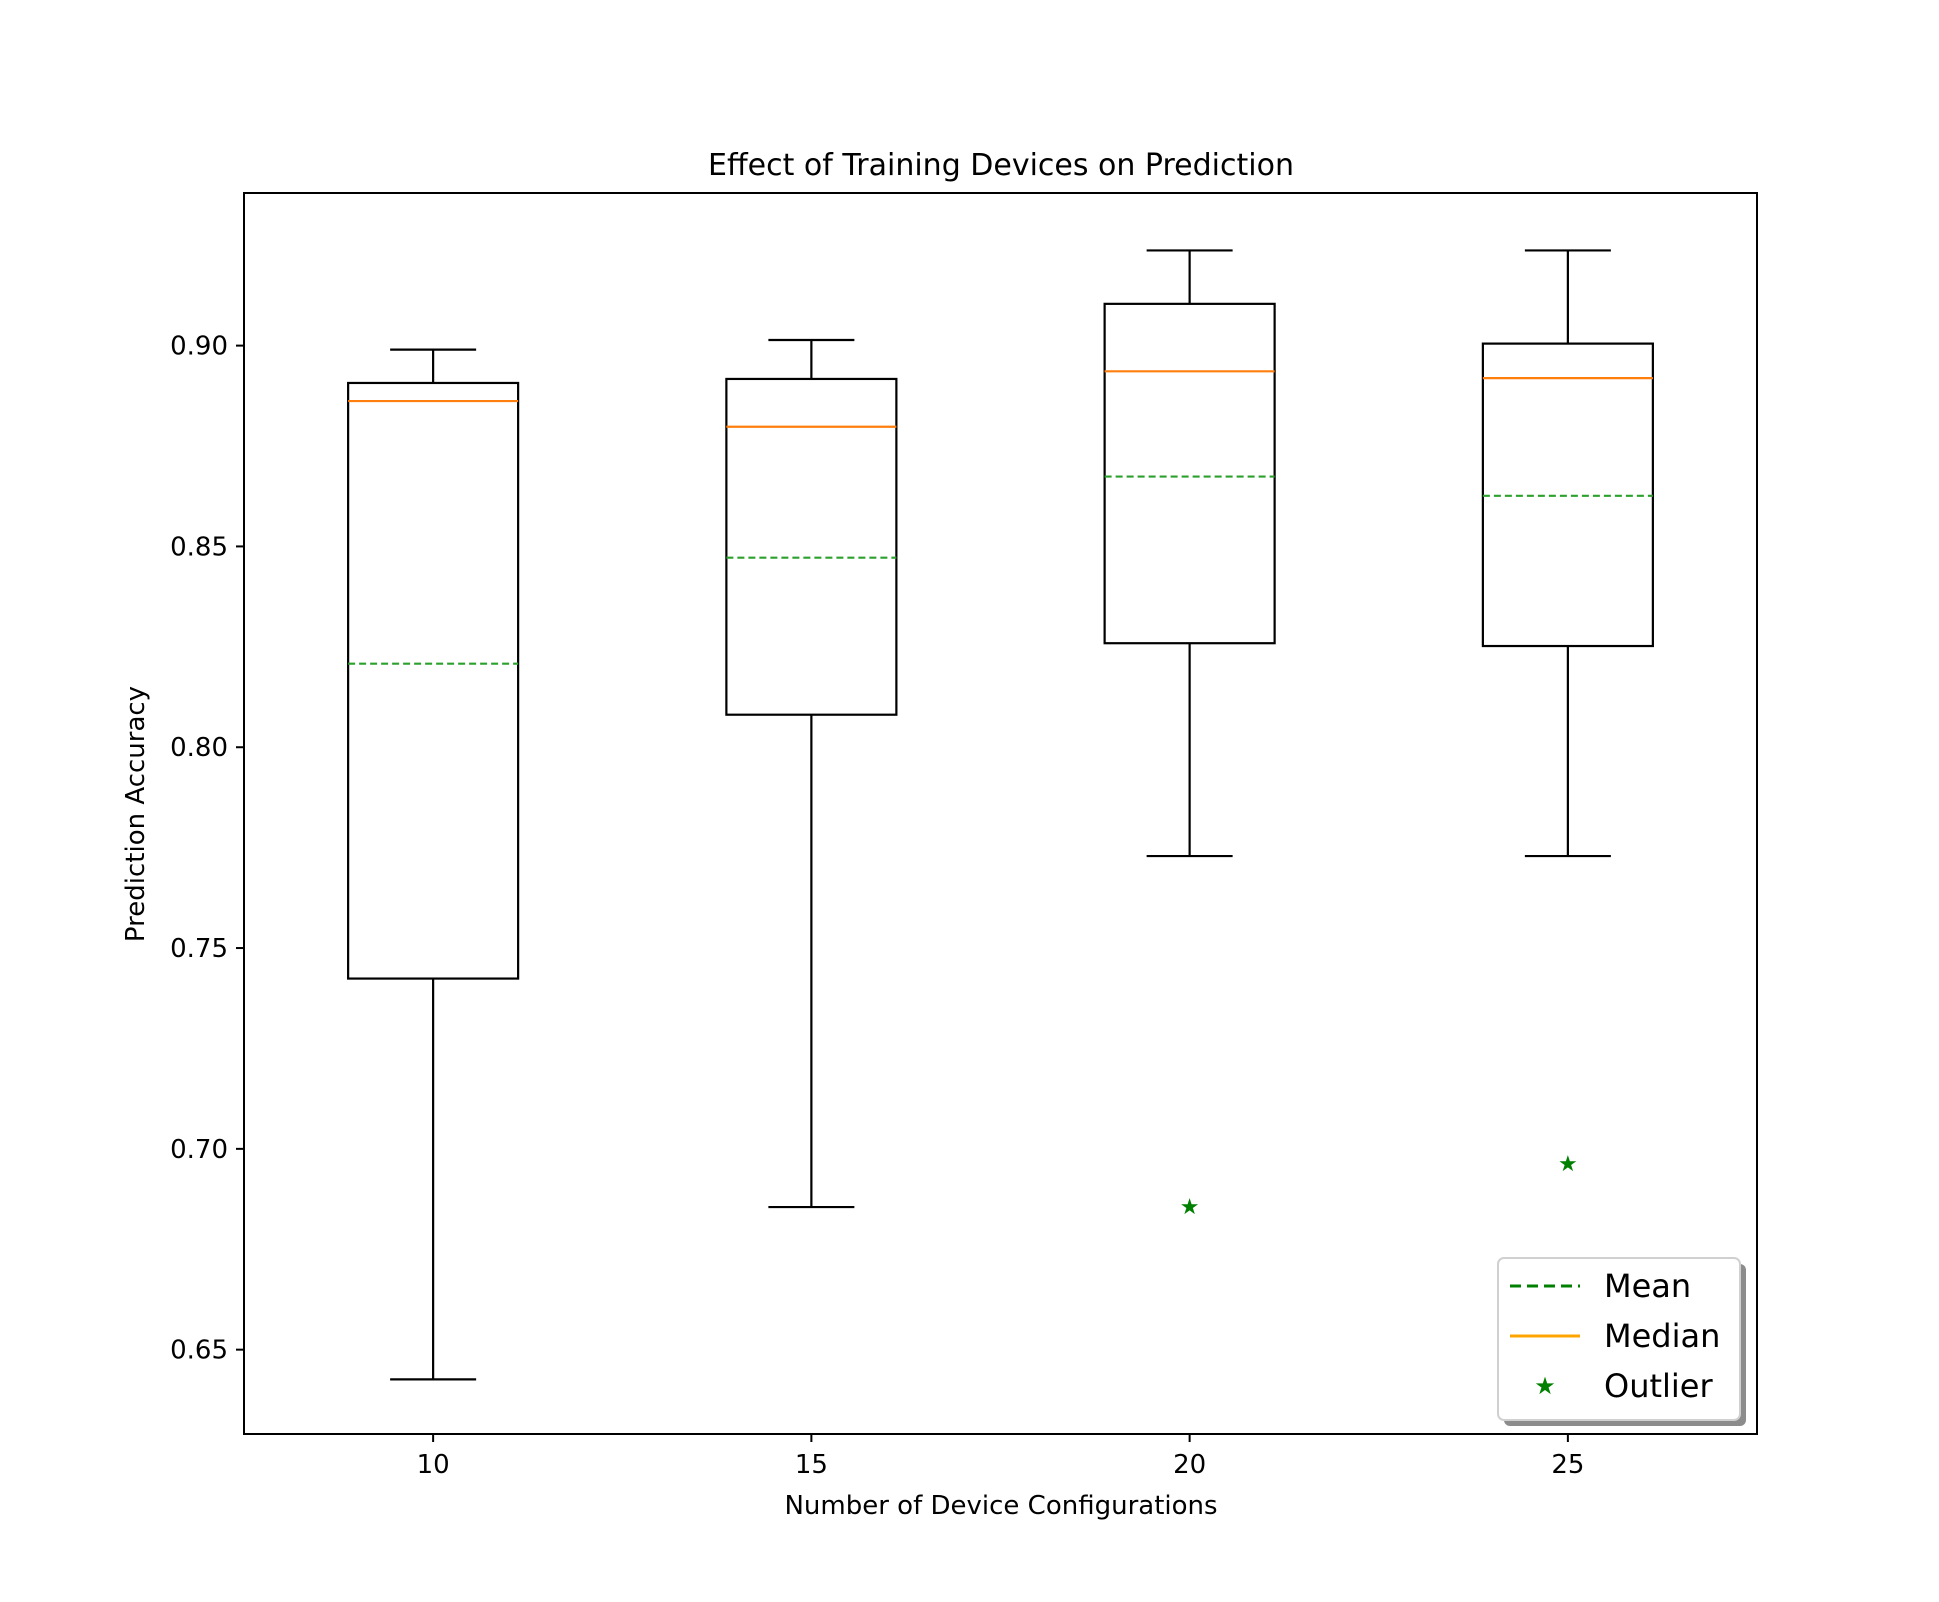 Image resolution: width=1939 pixels, height=1602 pixels. Describe the element at coordinates (199, 748) in the screenshot. I see `y-tick-label: 0.80` at that location.